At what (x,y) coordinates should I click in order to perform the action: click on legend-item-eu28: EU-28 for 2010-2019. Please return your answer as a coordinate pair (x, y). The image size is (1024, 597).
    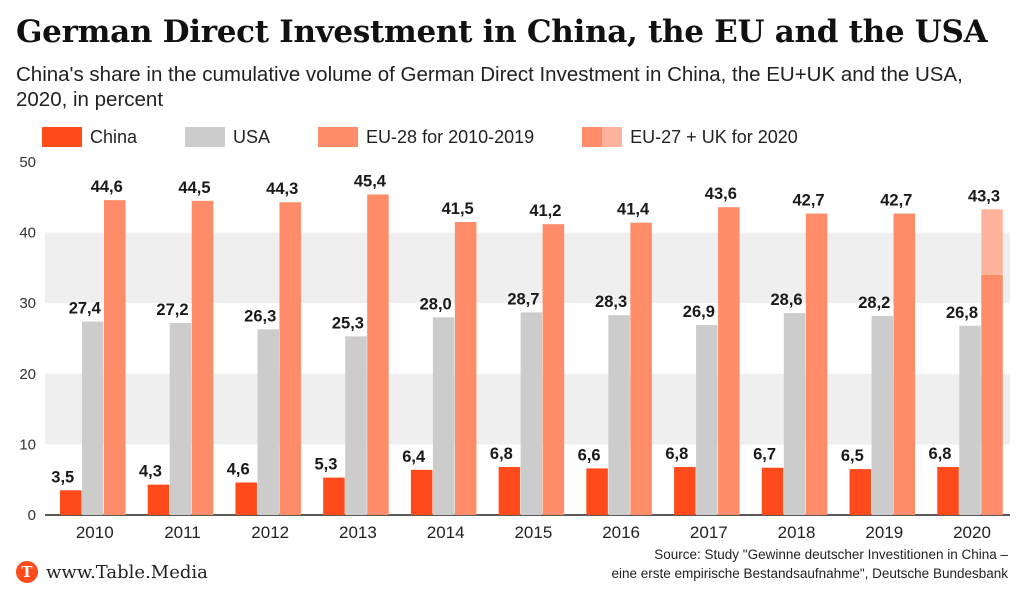
    Looking at the image, I should click on (426, 137).